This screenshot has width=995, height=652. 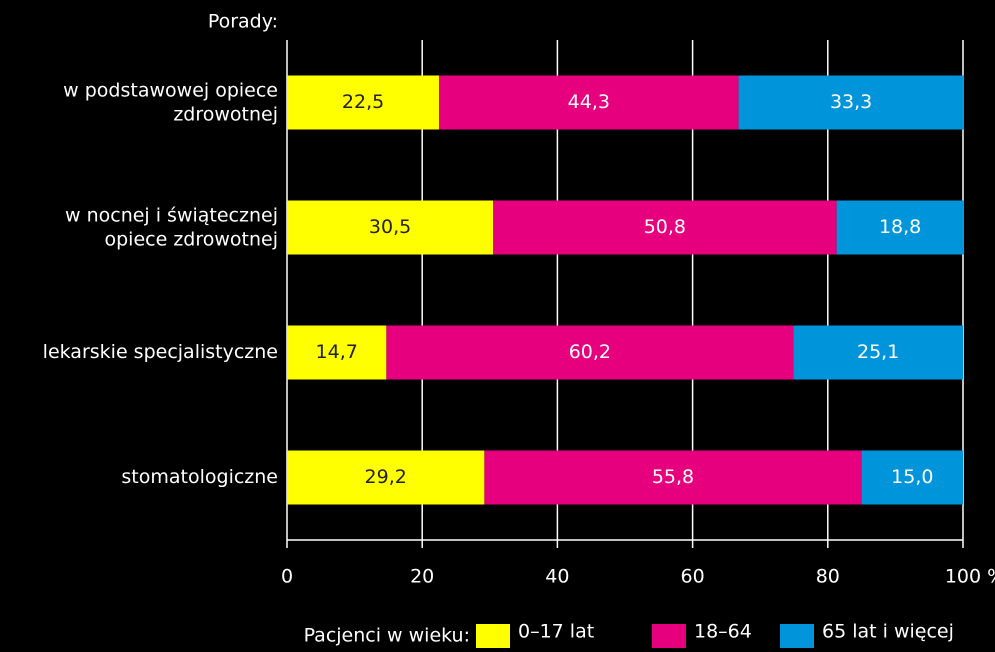 I want to click on x-tick-label: 60, so click(x=693, y=577).